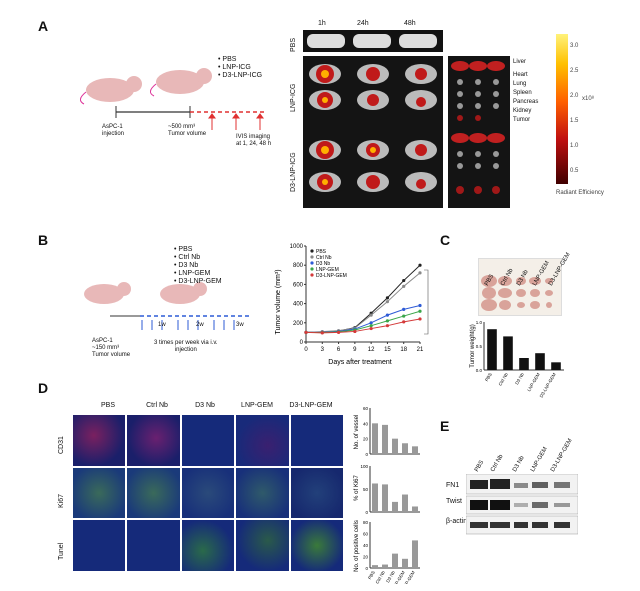  I want to click on week-3-label: 3w, so click(240, 325).